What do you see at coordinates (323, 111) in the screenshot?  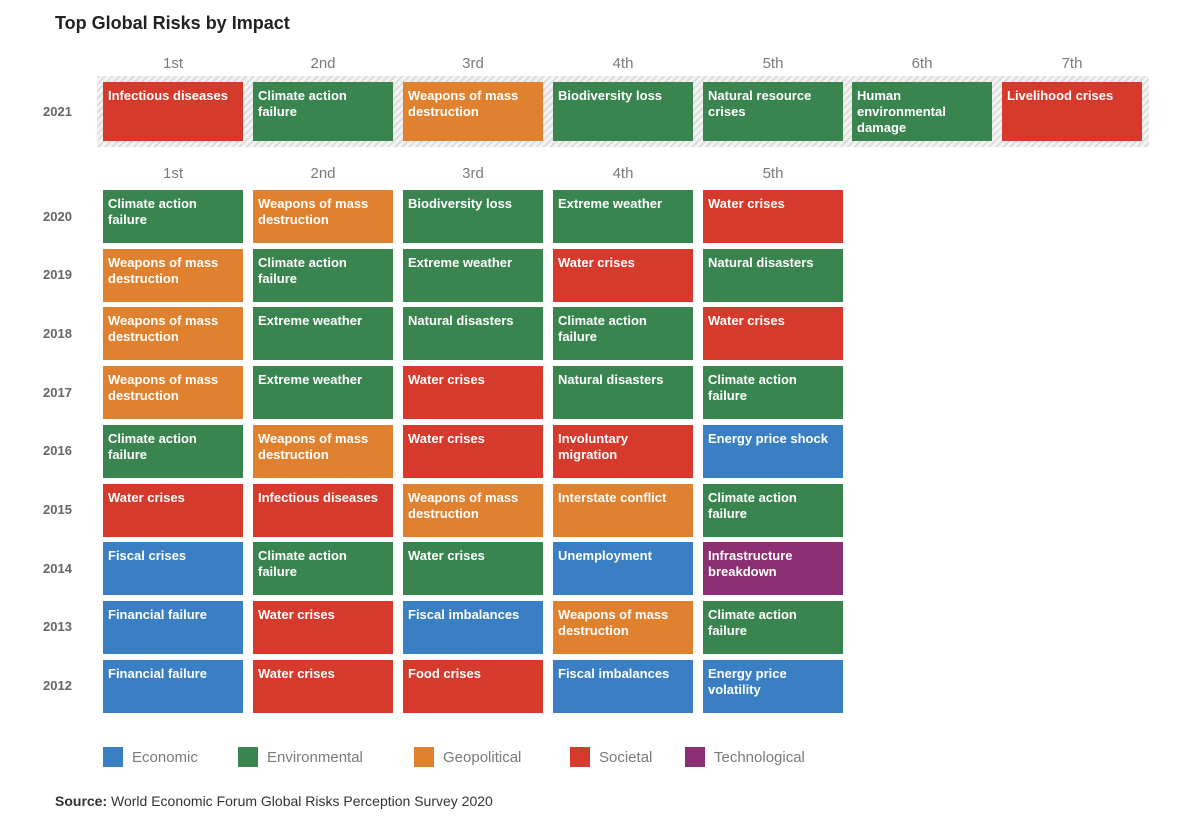 I see `risk-cell-2021-2: Climate action failure` at bounding box center [323, 111].